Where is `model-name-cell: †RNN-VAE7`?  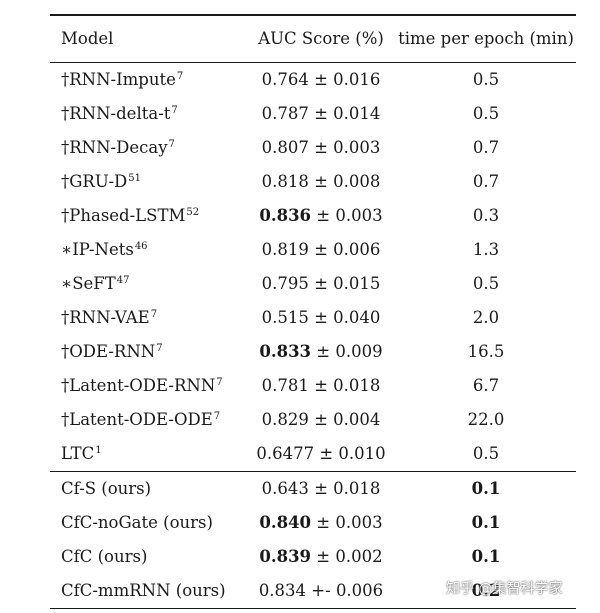 model-name-cell: †RNN-VAE7 is located at coordinates (148, 317).